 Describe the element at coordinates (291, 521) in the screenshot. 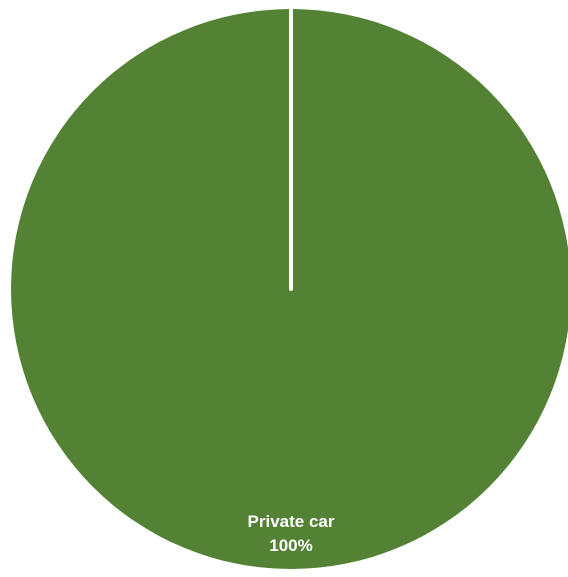

I see `slice-label-category: Private car` at that location.